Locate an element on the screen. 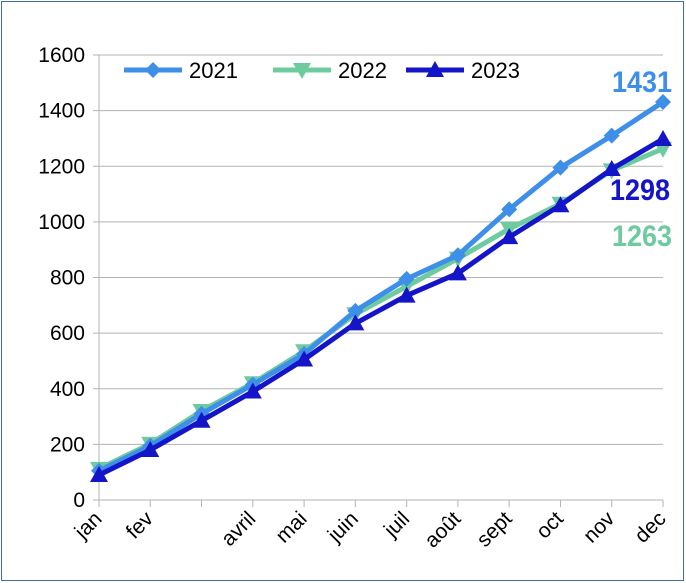 This screenshot has height=583, width=686. x-tick-label-oct: oct is located at coordinates (550, 525).